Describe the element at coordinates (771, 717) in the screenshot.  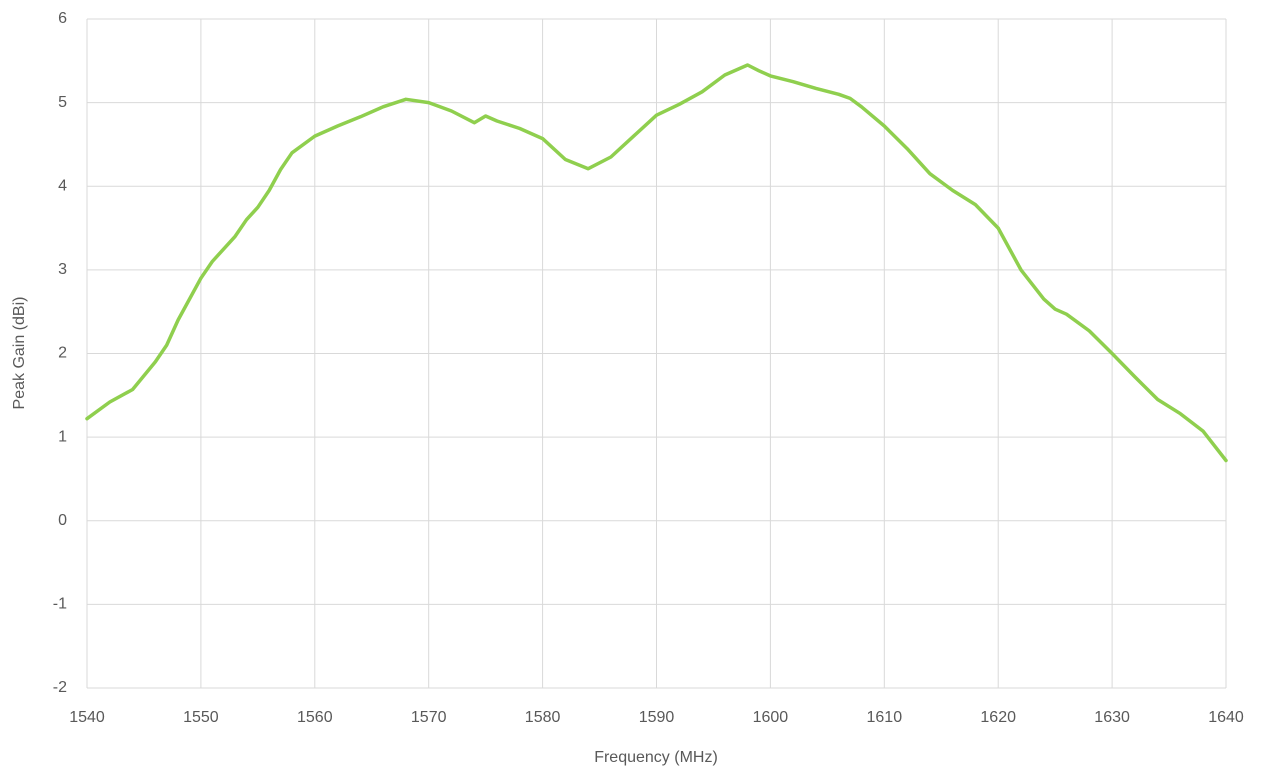
I see `x-tick-label: 1600` at that location.